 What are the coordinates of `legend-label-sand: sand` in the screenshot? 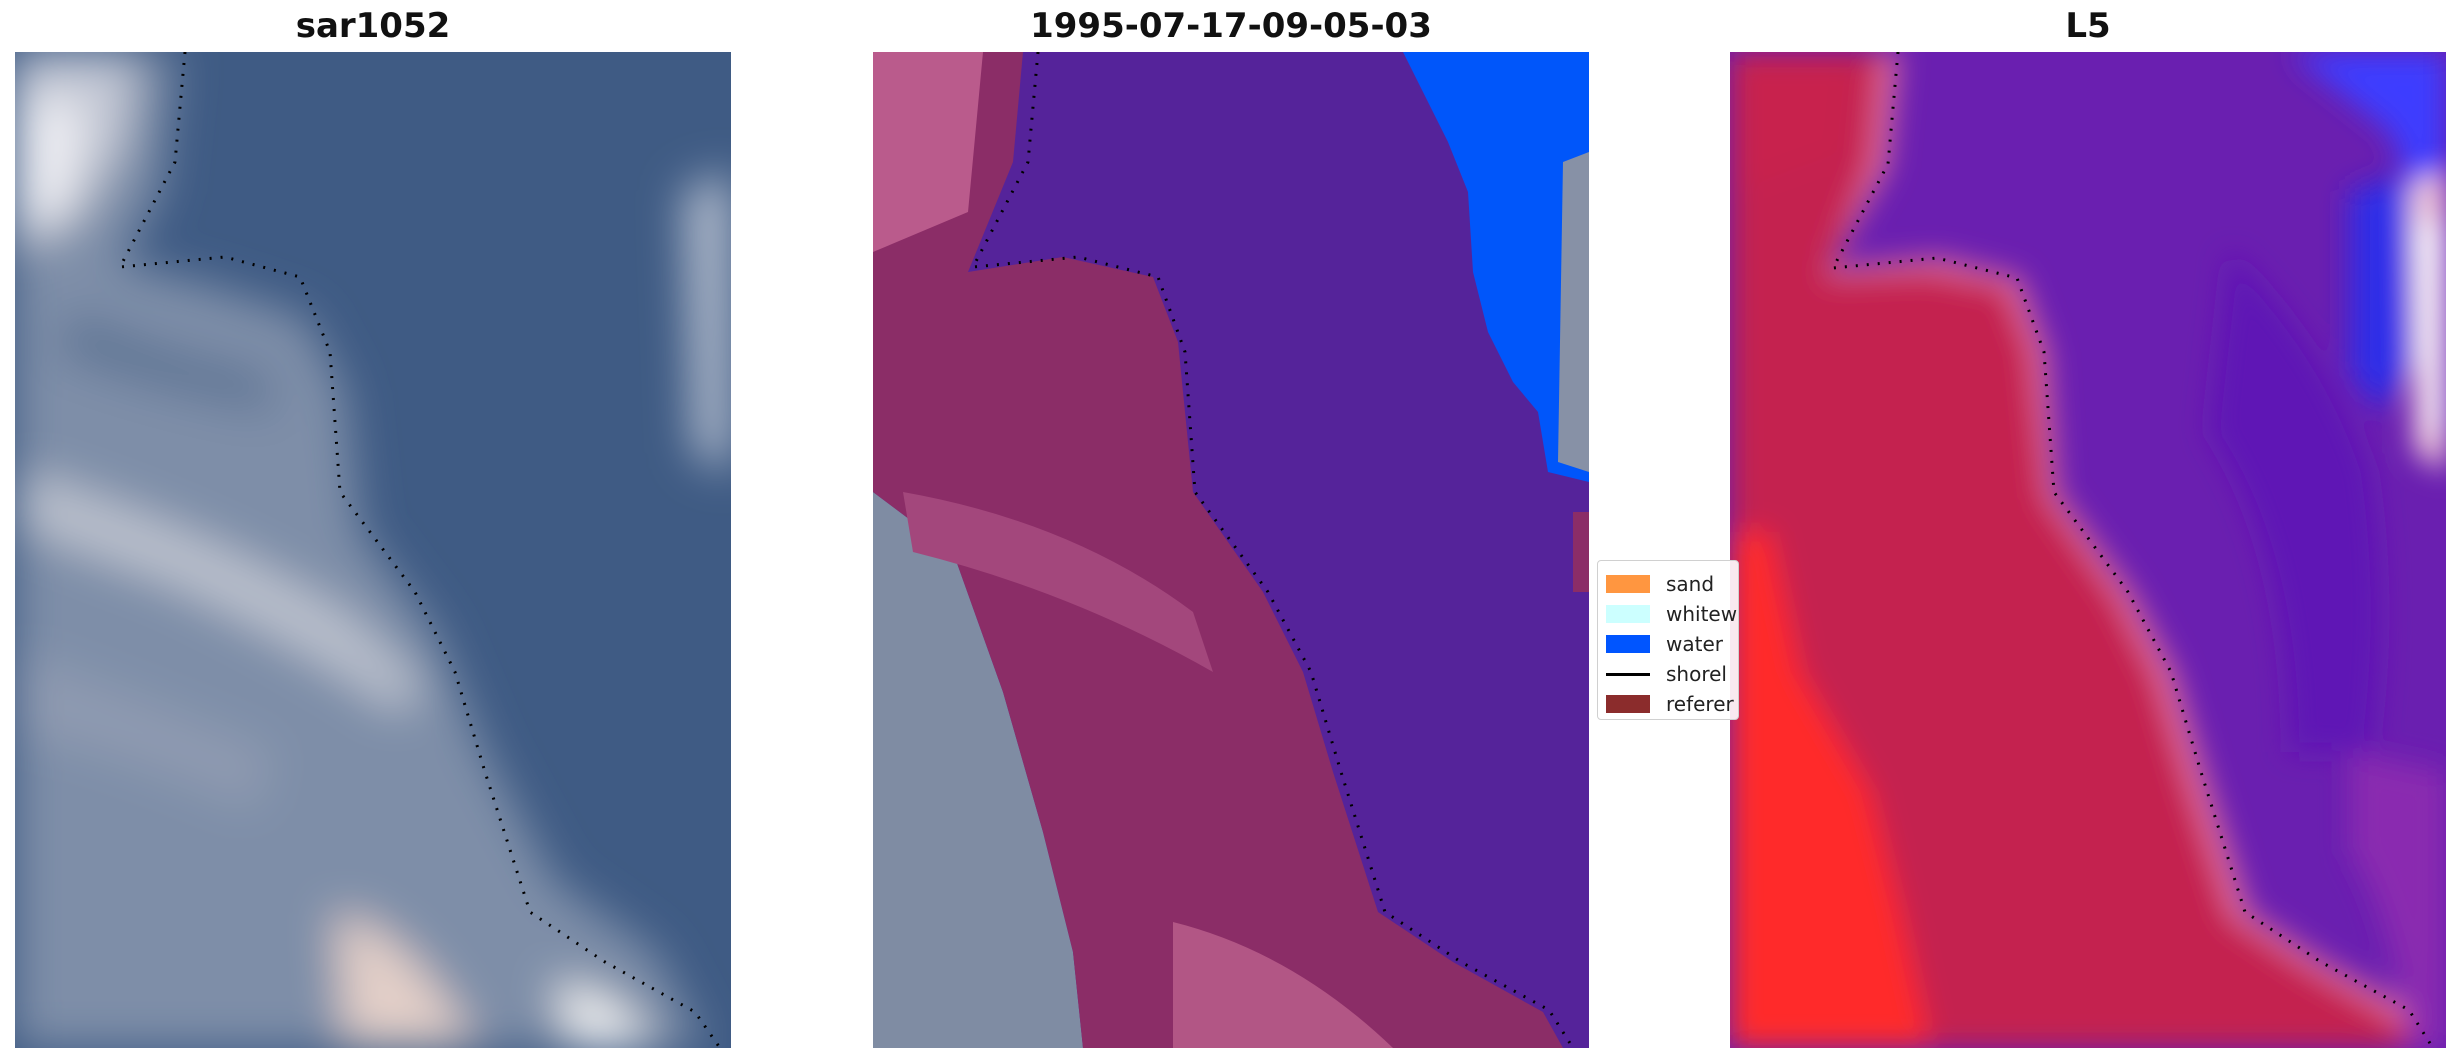 It's located at (1690, 584).